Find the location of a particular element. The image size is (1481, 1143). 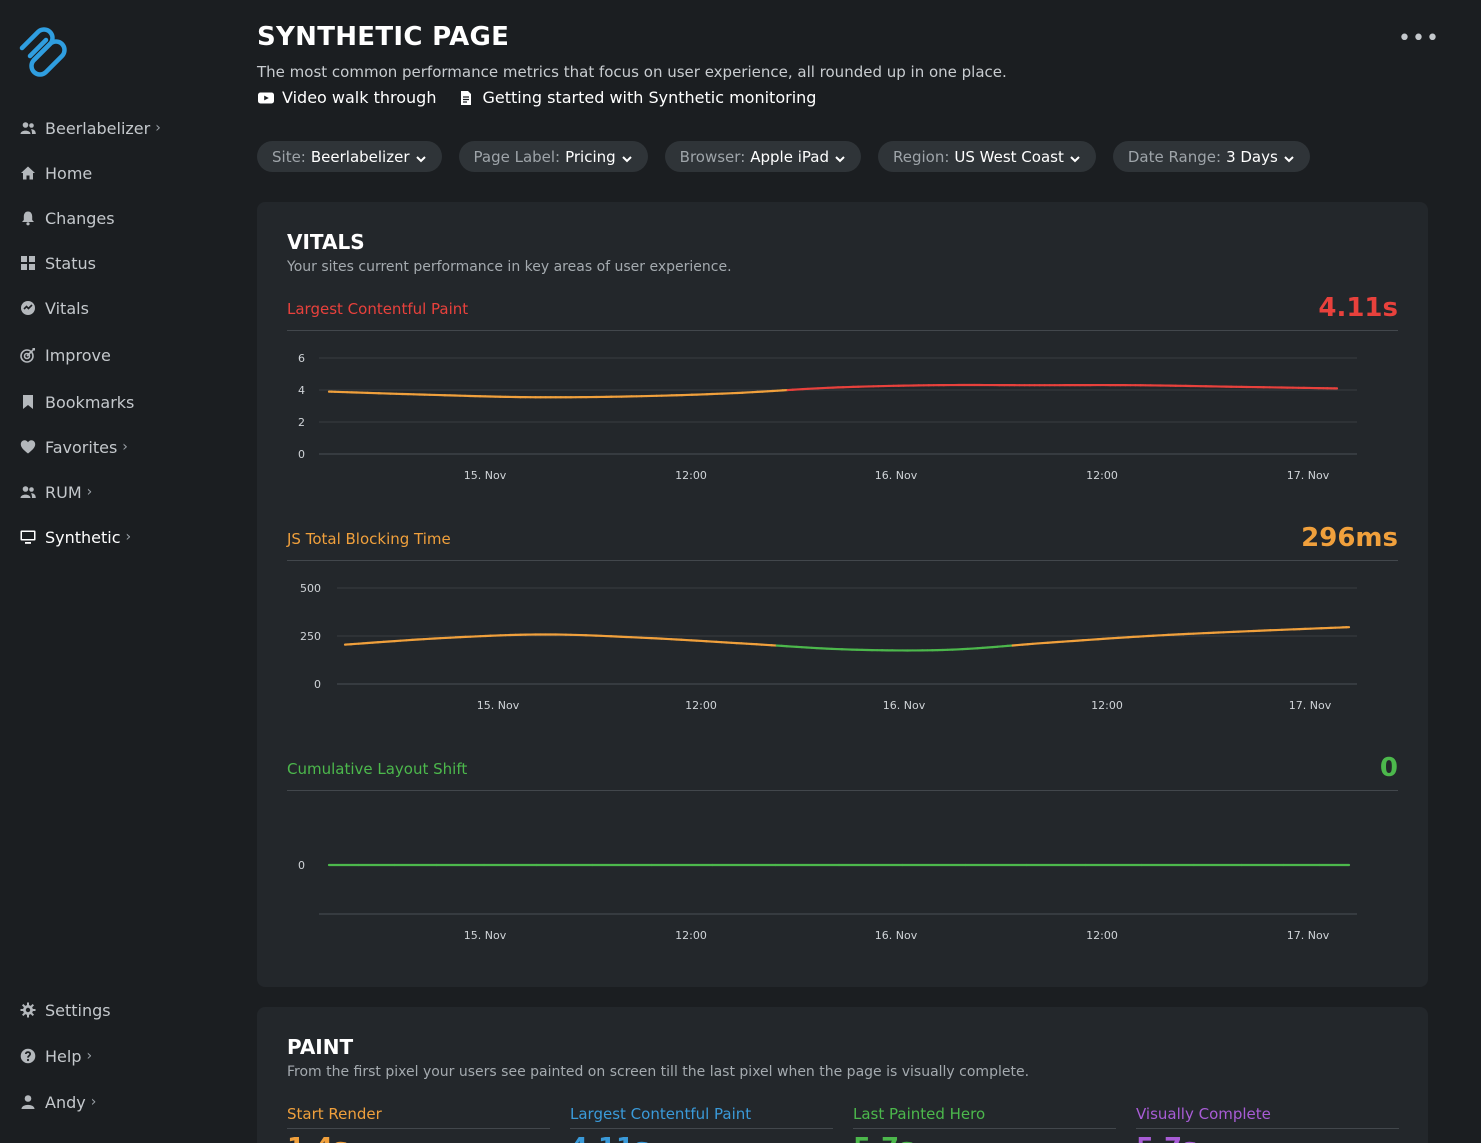

paint-title: PAINT is located at coordinates (320, 1047).